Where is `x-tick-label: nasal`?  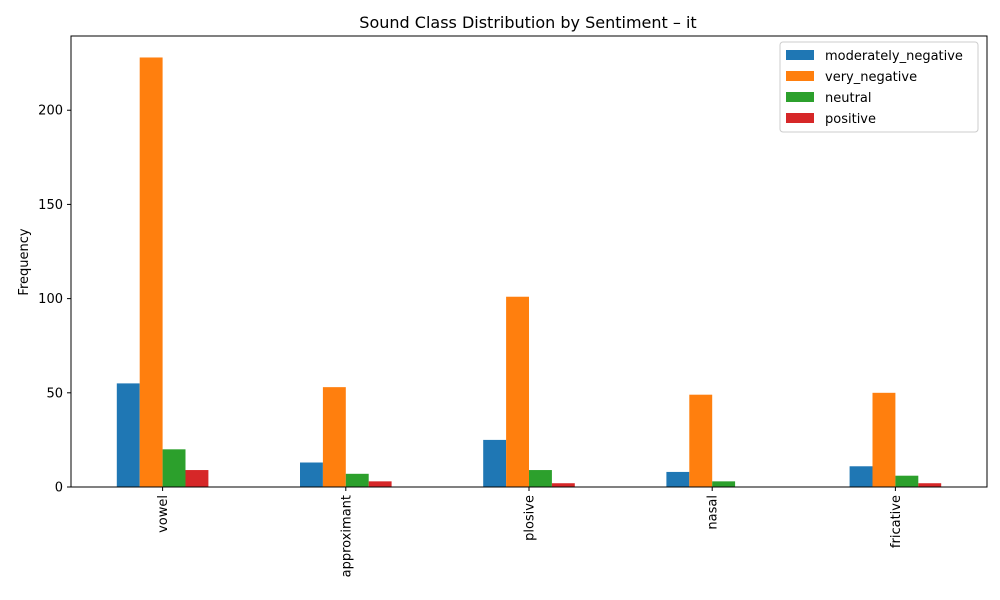 x-tick-label: nasal is located at coordinates (713, 512).